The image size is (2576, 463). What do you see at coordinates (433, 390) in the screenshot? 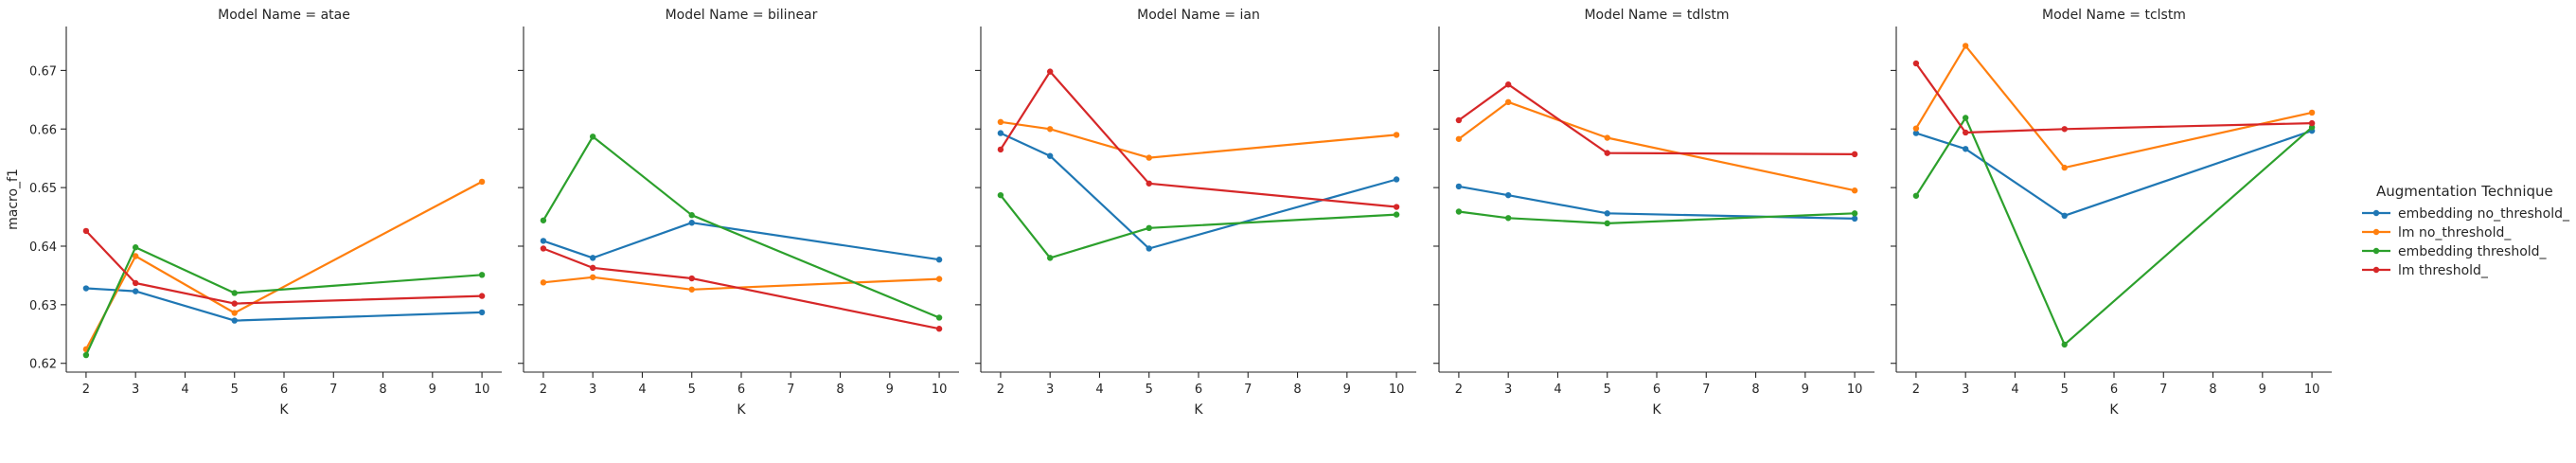
I see `panel-1-x-tick-label: 9` at bounding box center [433, 390].